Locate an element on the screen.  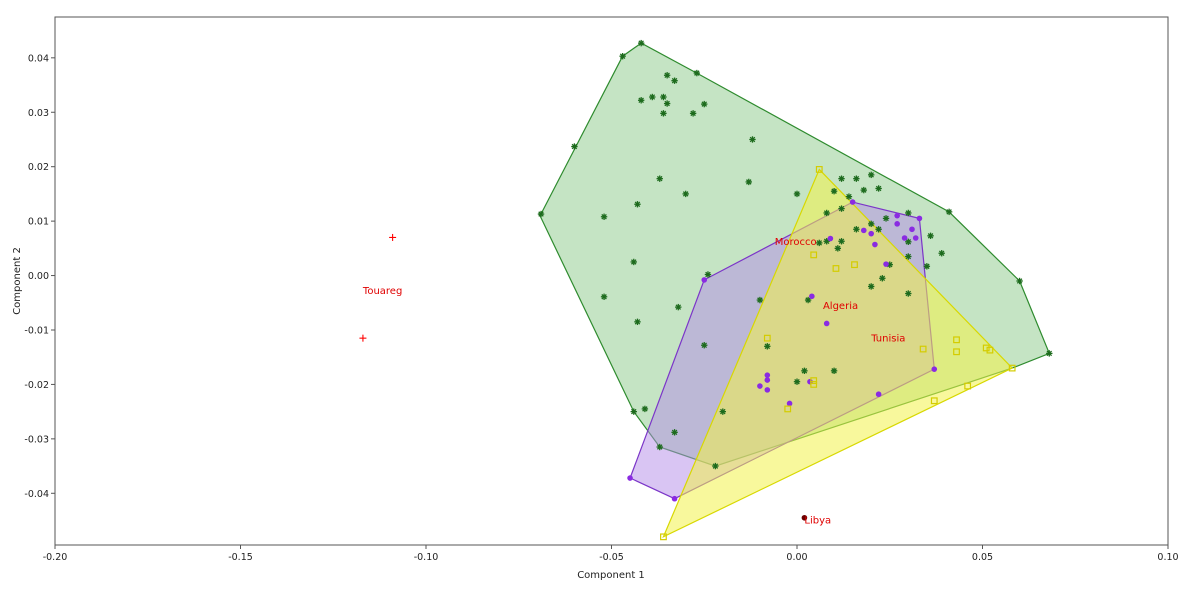
y-tick-label: -0.04 is located at coordinates (36, 494).